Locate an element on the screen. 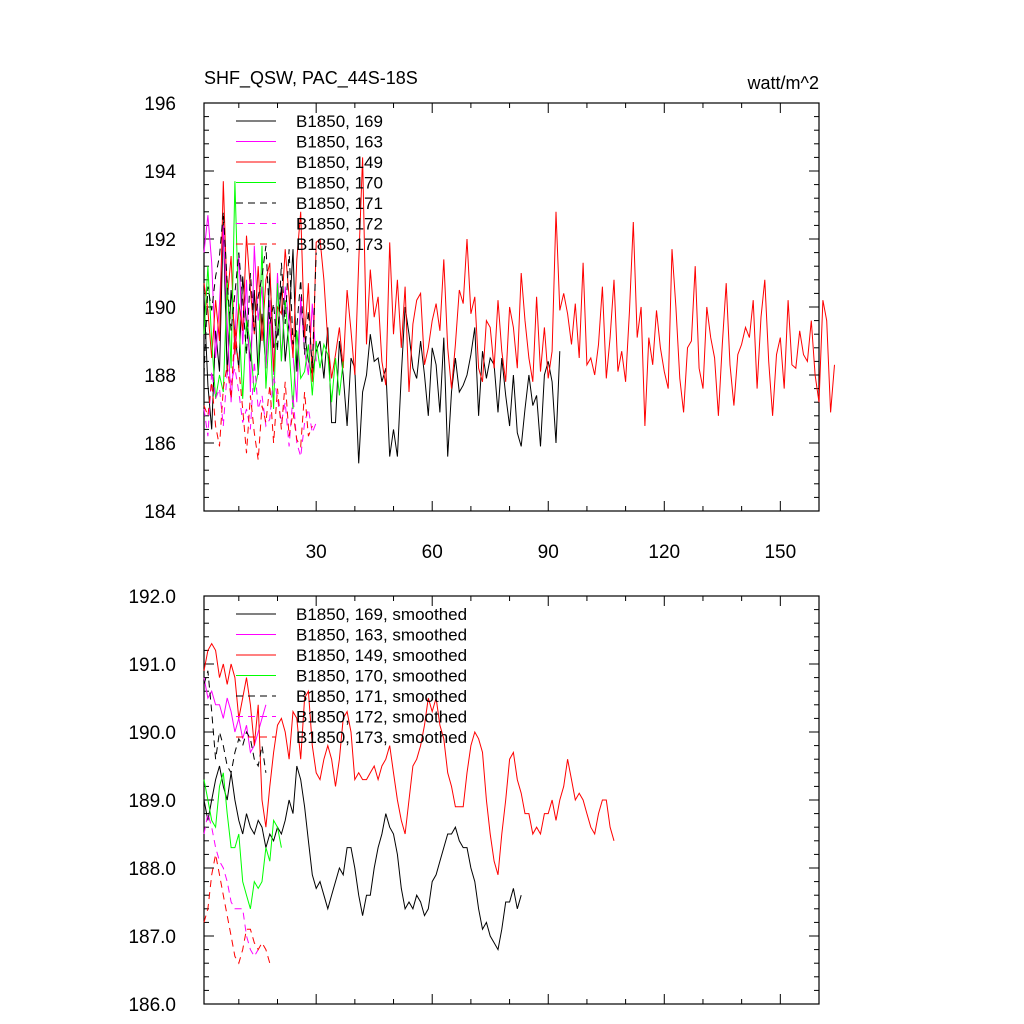 The image size is (1024, 1024). y-tick-label: 186 is located at coordinates (160, 444).